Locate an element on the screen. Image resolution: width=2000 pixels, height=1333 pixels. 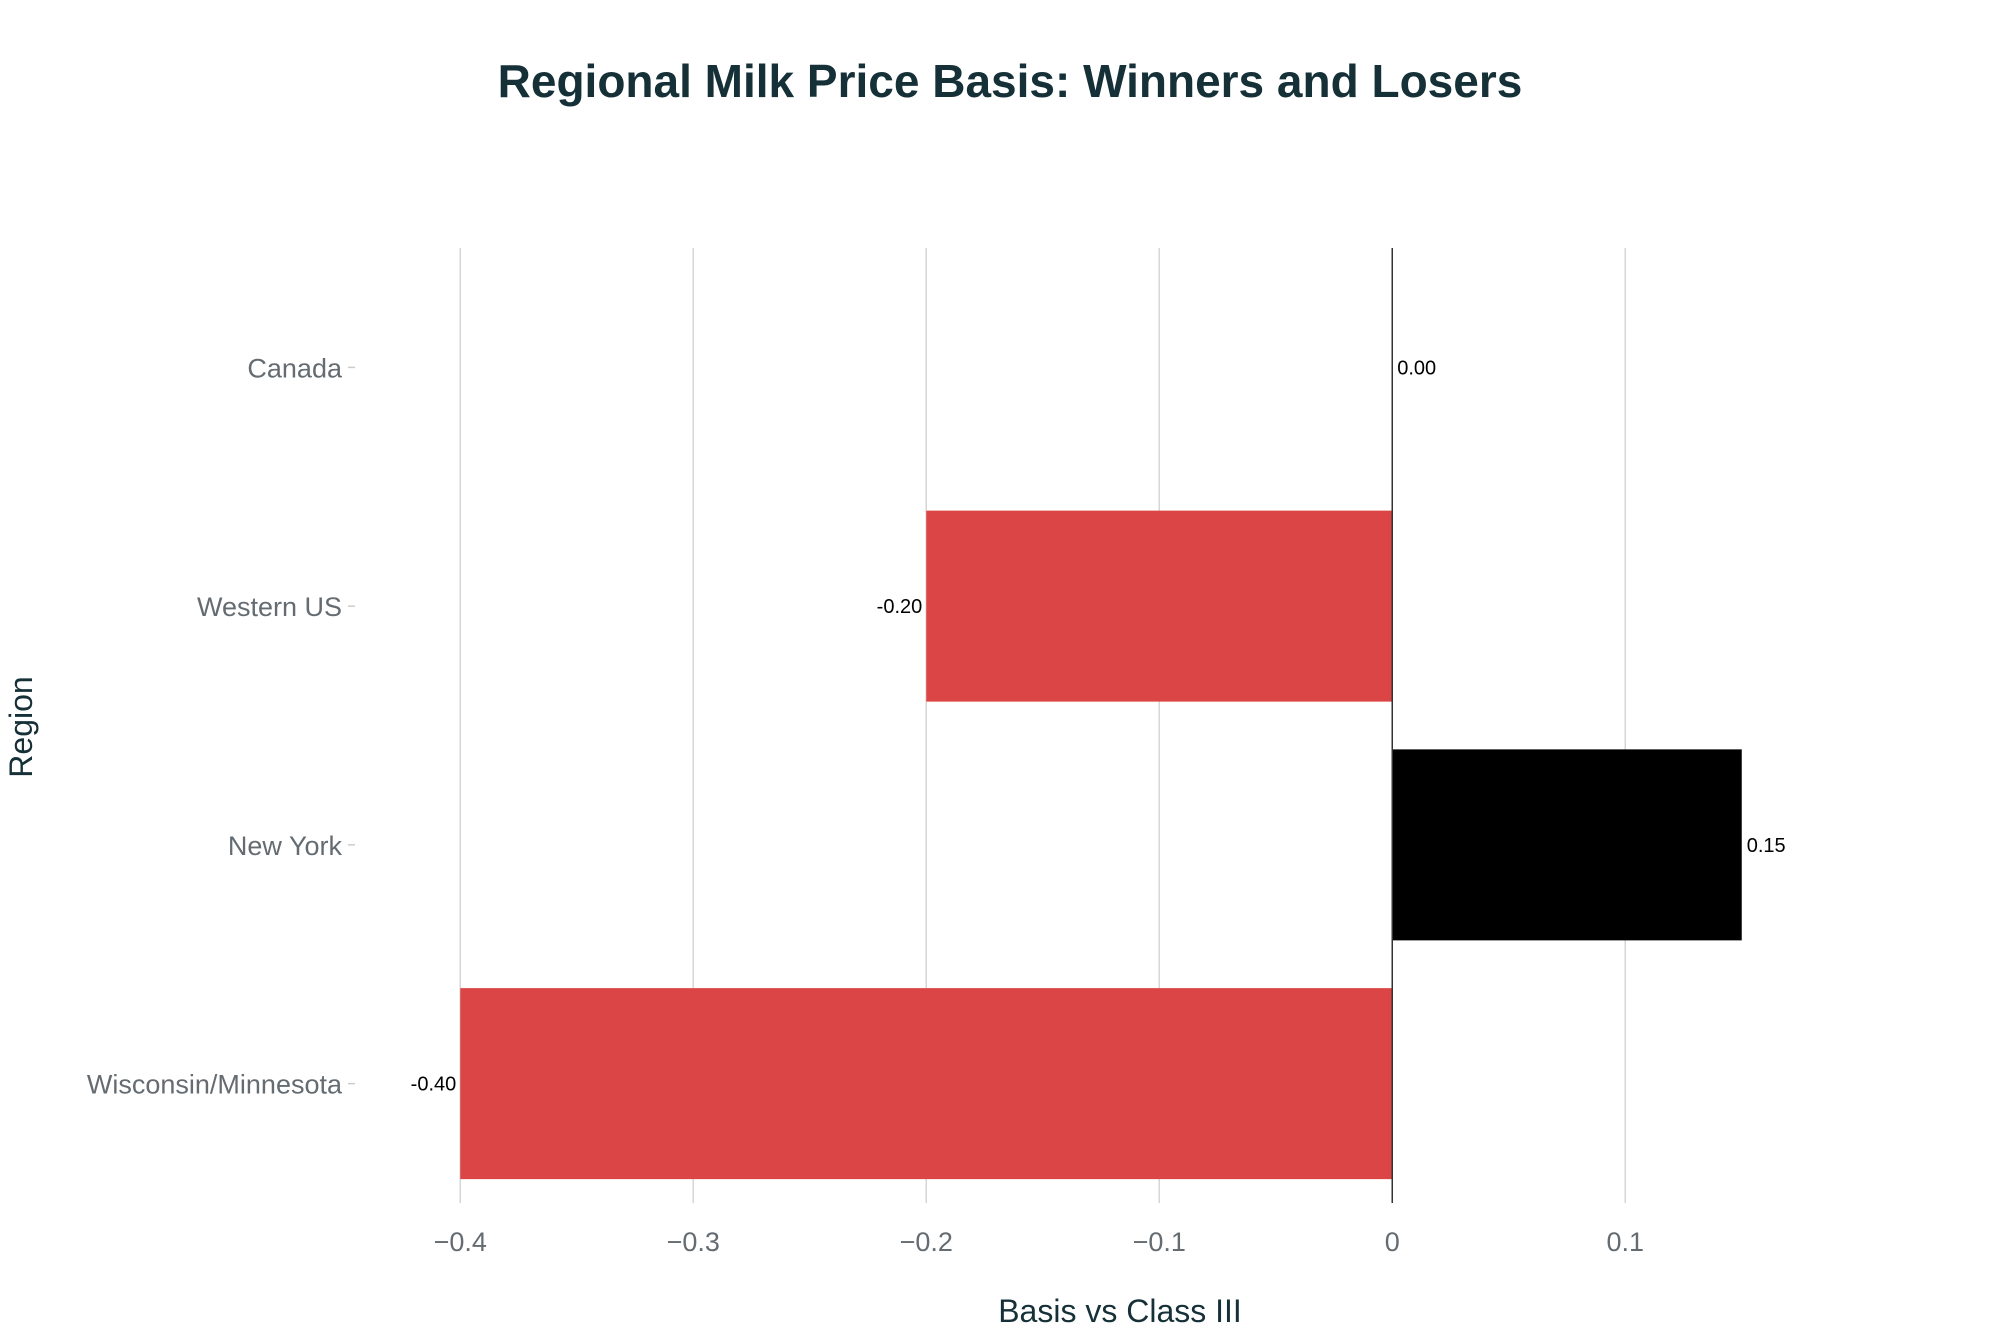
y-tick-label: Canada is located at coordinates (295, 368).